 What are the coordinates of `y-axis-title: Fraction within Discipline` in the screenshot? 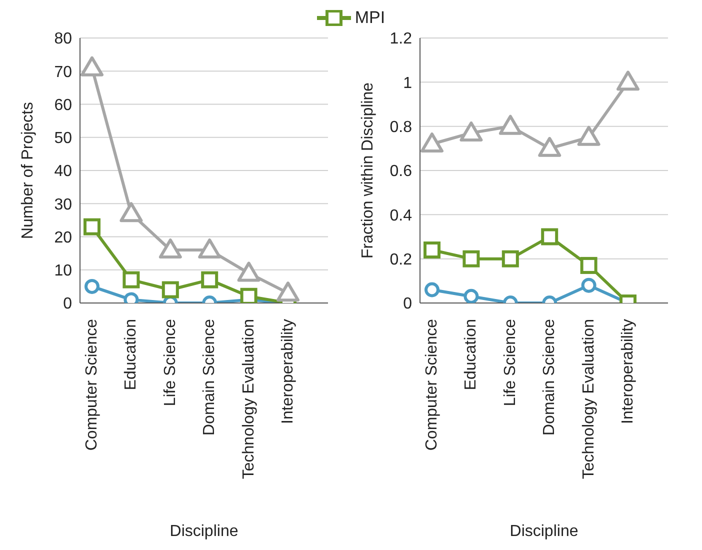 It's located at (368, 170).